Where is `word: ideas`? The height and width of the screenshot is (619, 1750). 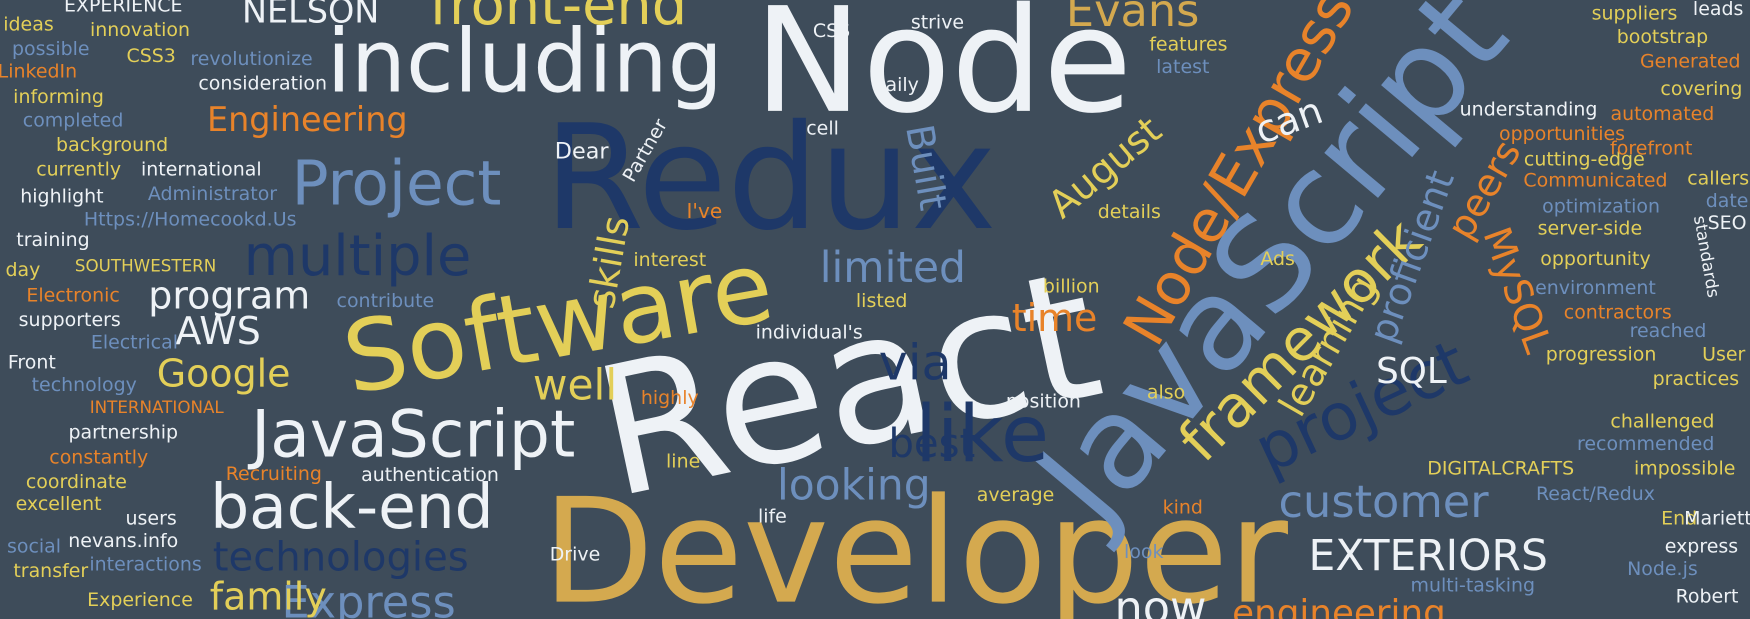
word: ideas is located at coordinates (28, 25).